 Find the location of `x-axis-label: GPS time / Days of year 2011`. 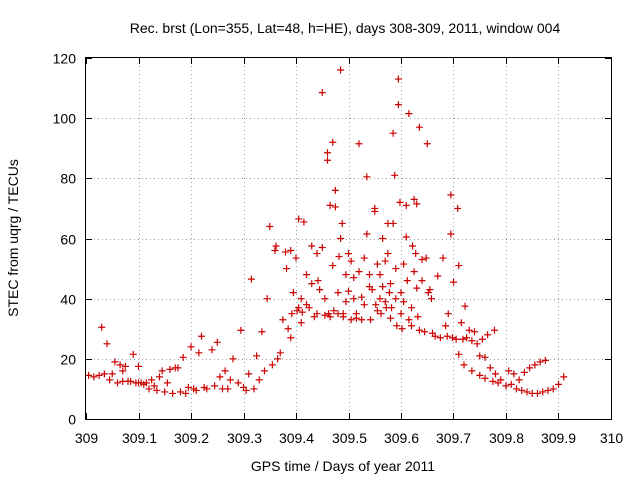

x-axis-label: GPS time / Days of year 2011 is located at coordinates (343, 466).